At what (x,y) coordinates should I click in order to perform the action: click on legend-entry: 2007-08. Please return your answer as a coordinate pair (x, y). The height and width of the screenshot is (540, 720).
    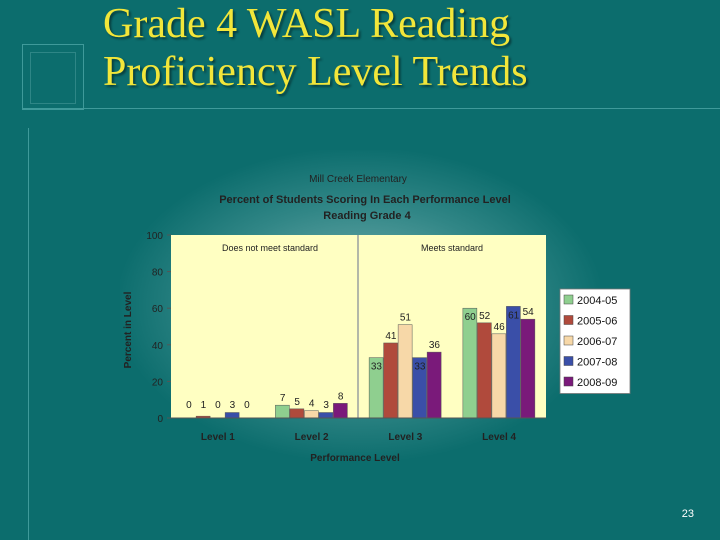
    Looking at the image, I should click on (597, 363).